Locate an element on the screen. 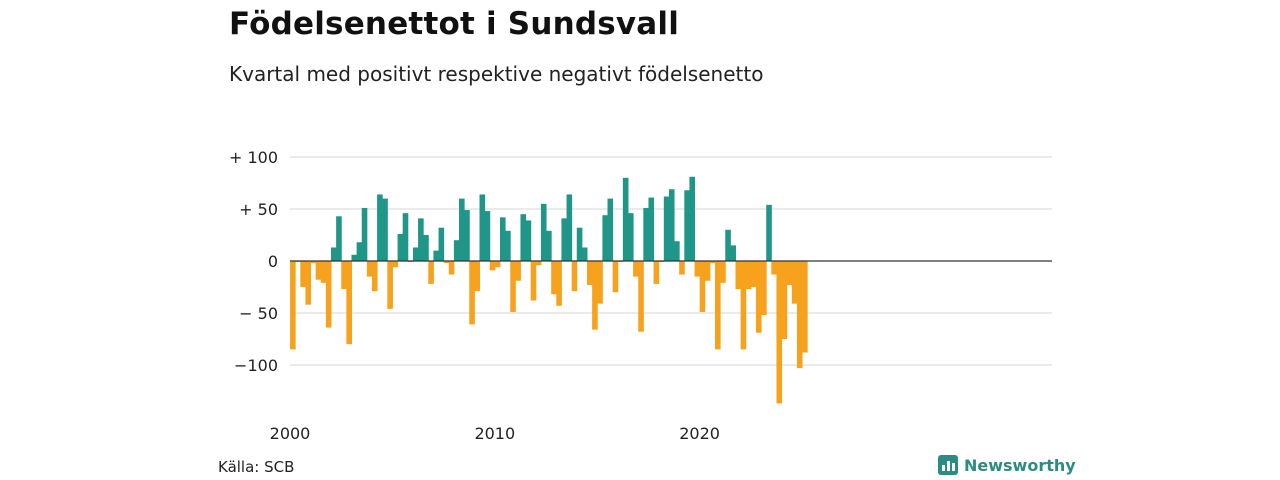 Image resolution: width=1280 pixels, height=480 pixels. brand-logo: Newsworthy is located at coordinates (1007, 465).